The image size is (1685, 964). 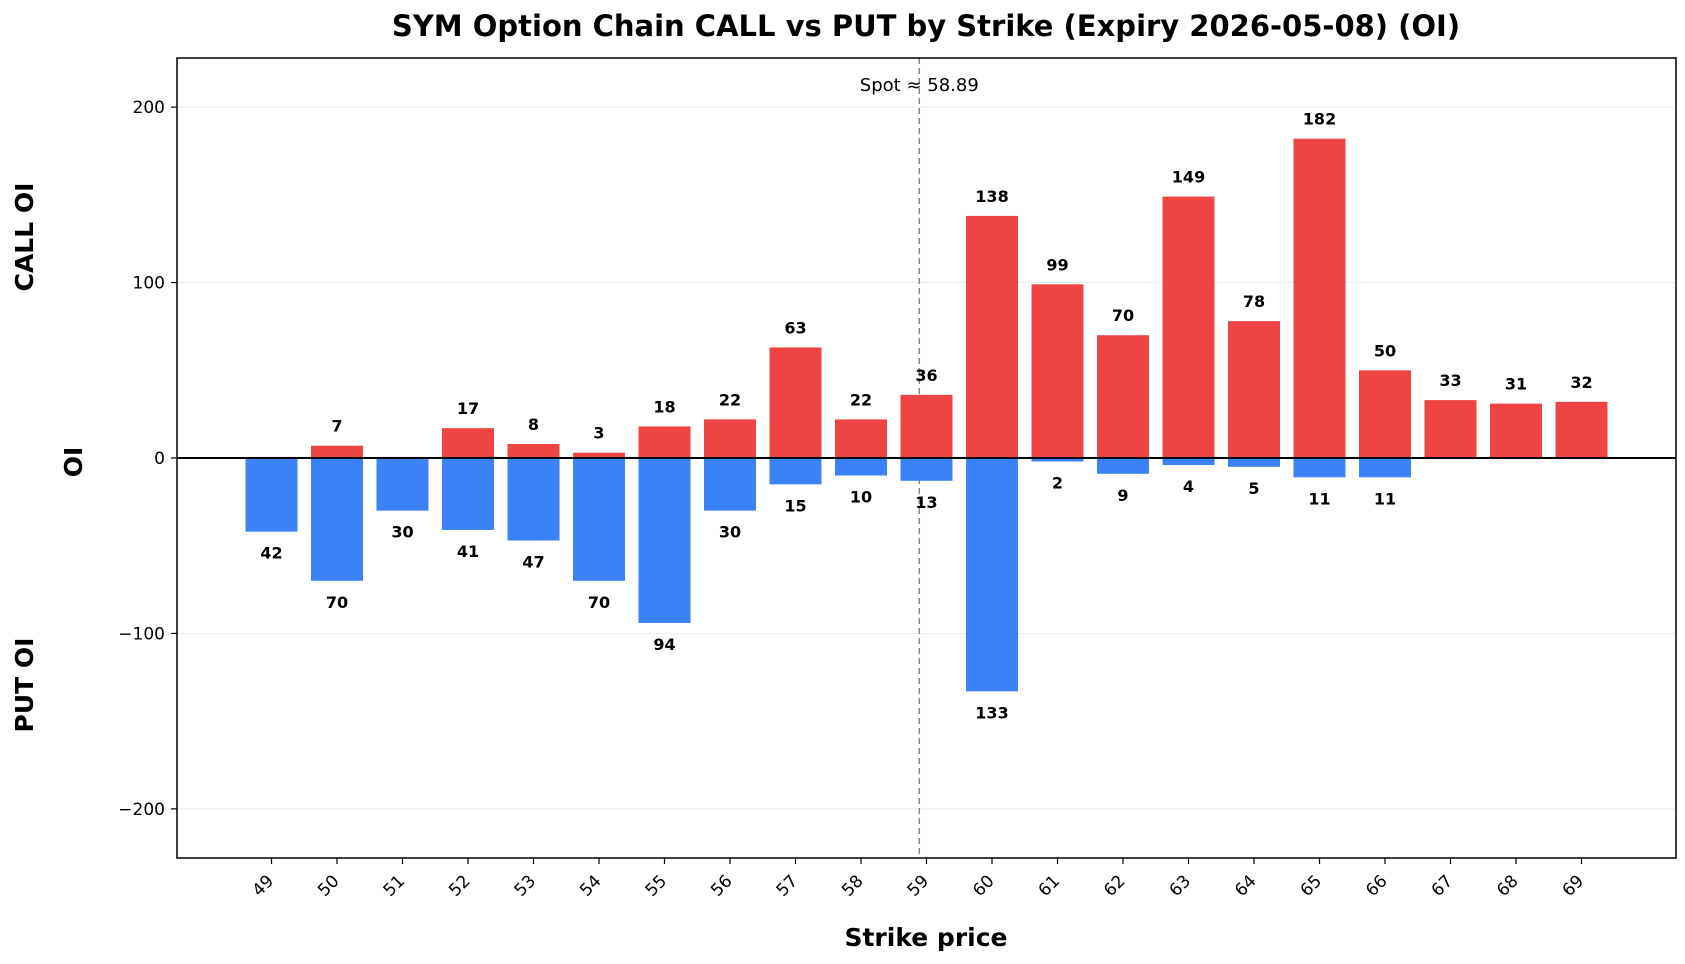 I want to click on x-tick-label: 55, so click(x=656, y=885).